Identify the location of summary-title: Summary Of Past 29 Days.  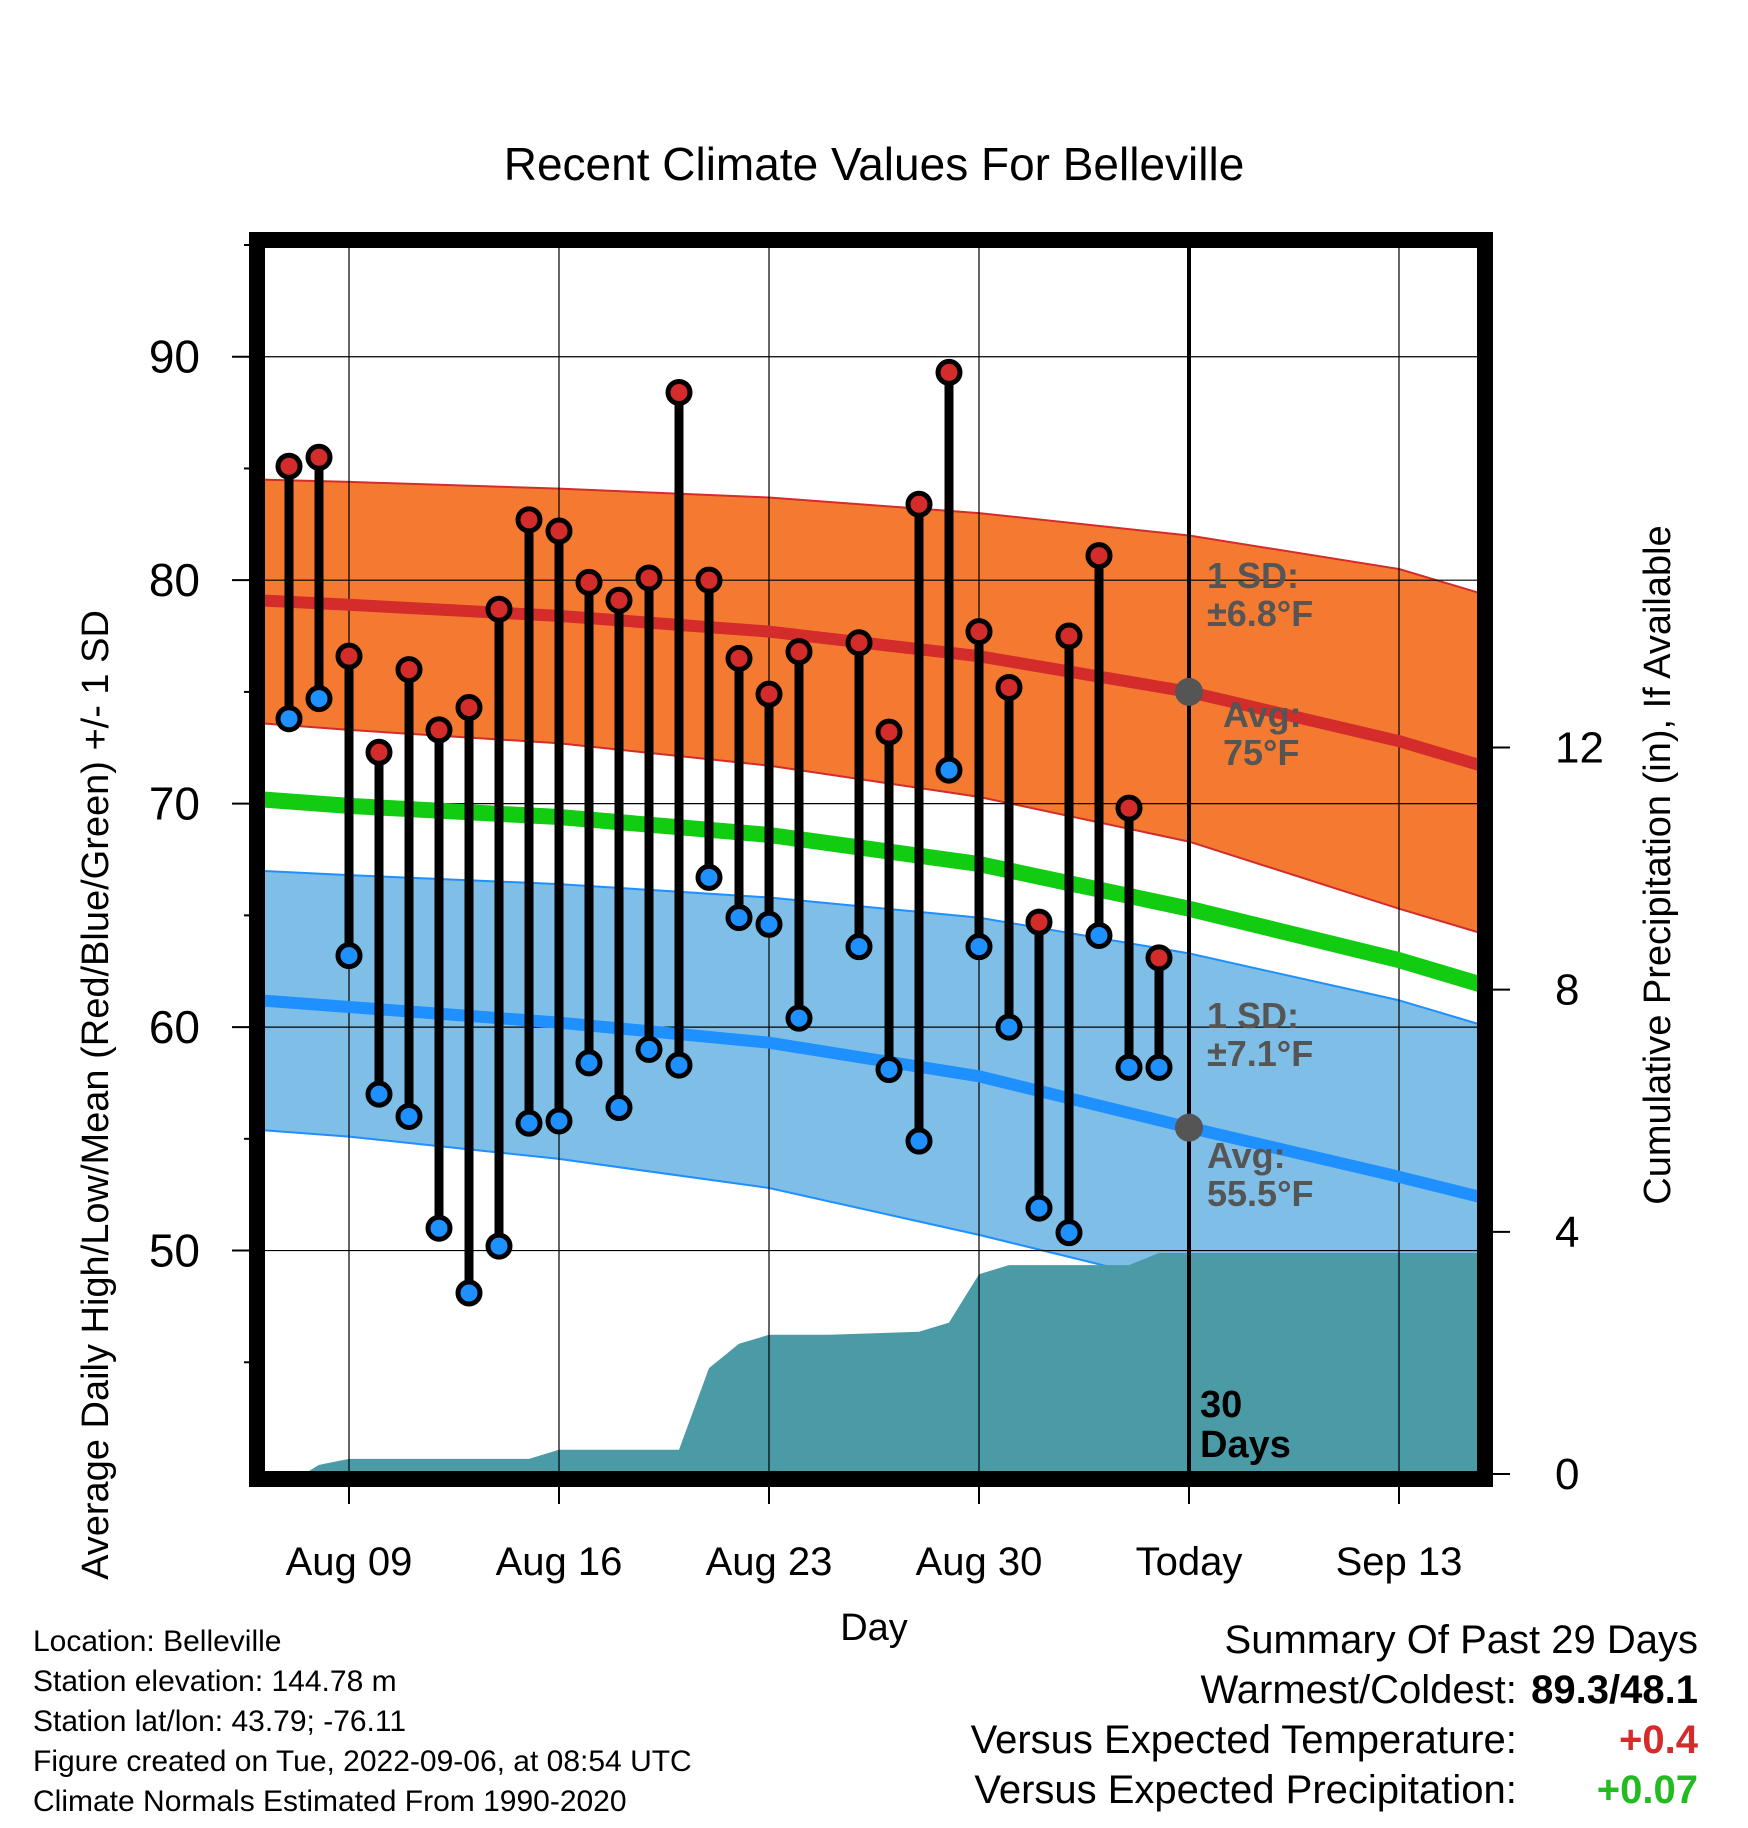
(1461, 1640).